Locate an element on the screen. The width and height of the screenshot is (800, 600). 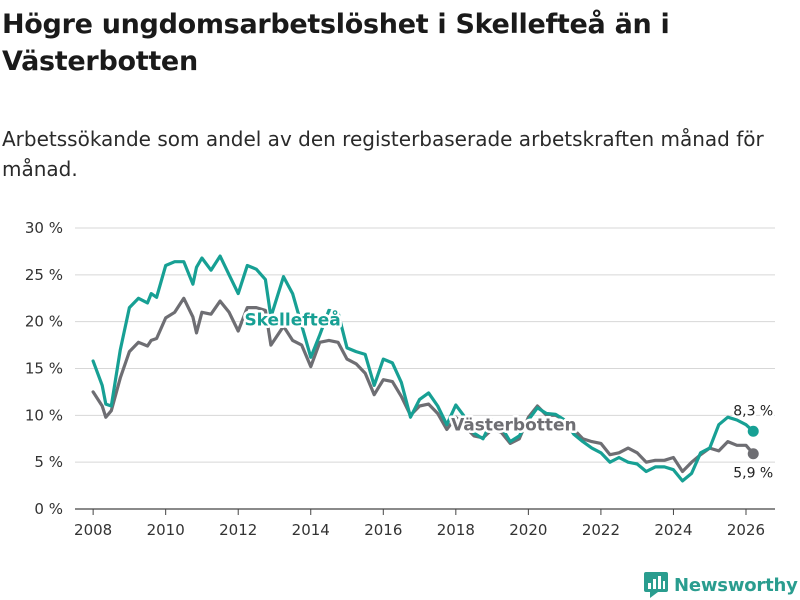
y-tick-label: 15 % is located at coordinates (44, 369).